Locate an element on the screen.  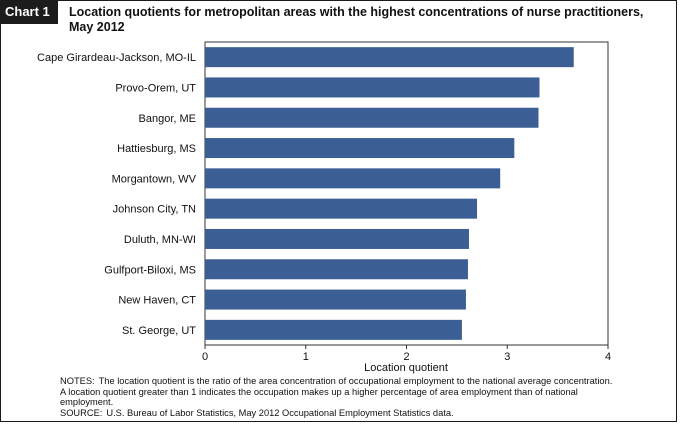
category-label: Duluth, MN-WI is located at coordinates (160, 240).